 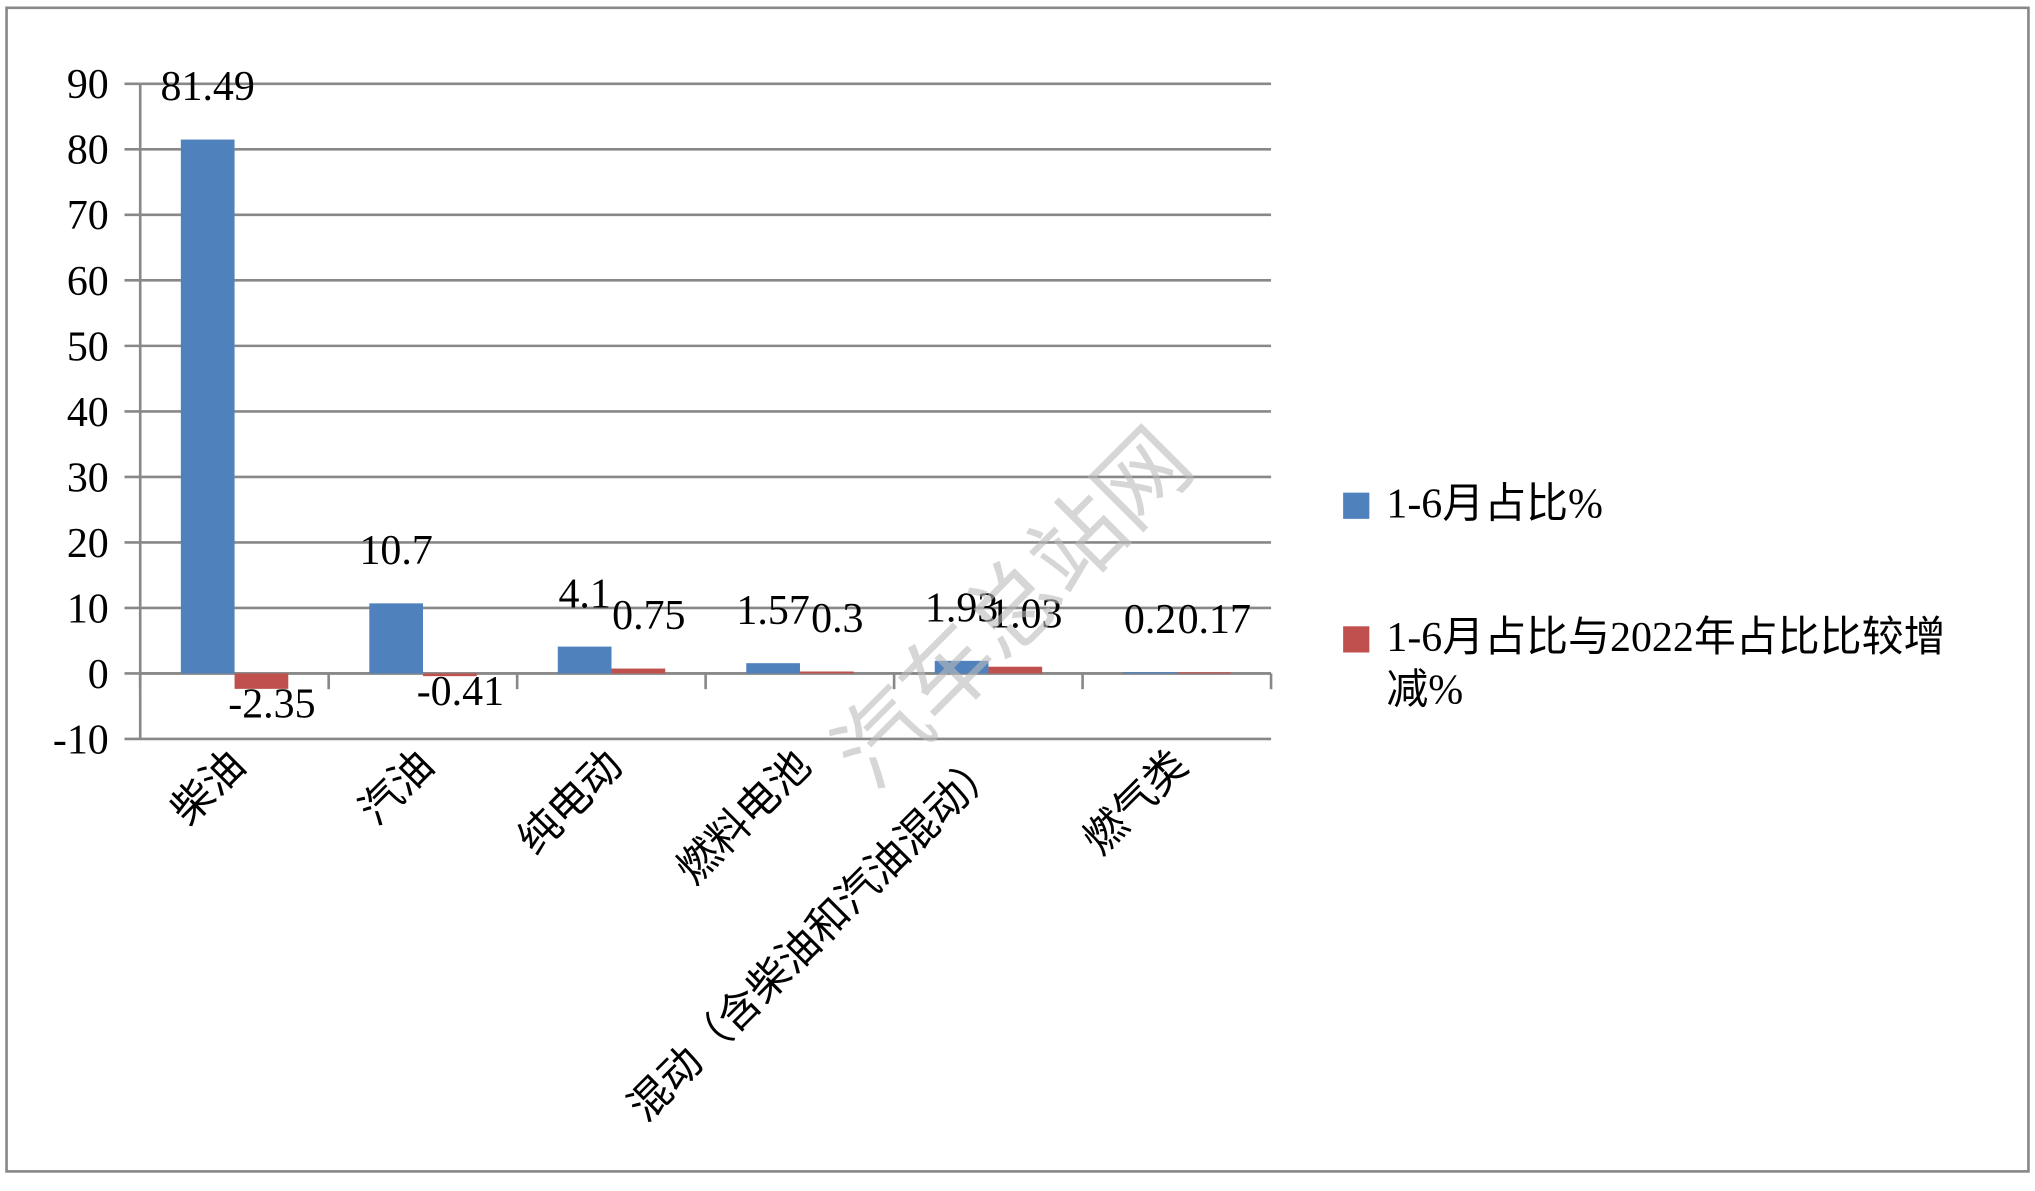 I want to click on legend-item: 1-6月占比%, so click(x=1495, y=503).